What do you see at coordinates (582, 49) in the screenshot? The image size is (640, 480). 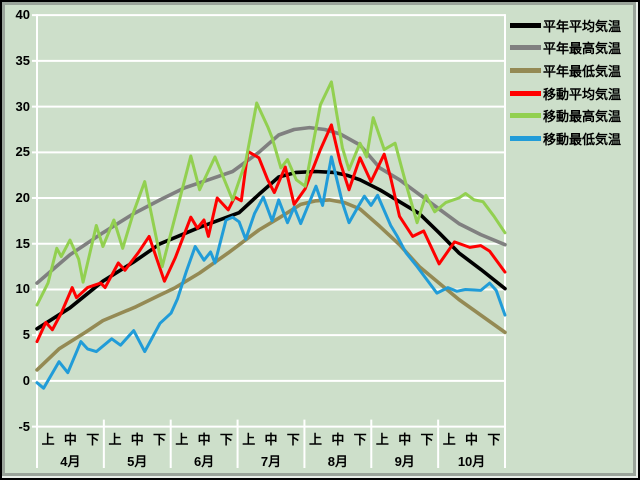 I see `legend-label: 平年最高気温` at bounding box center [582, 49].